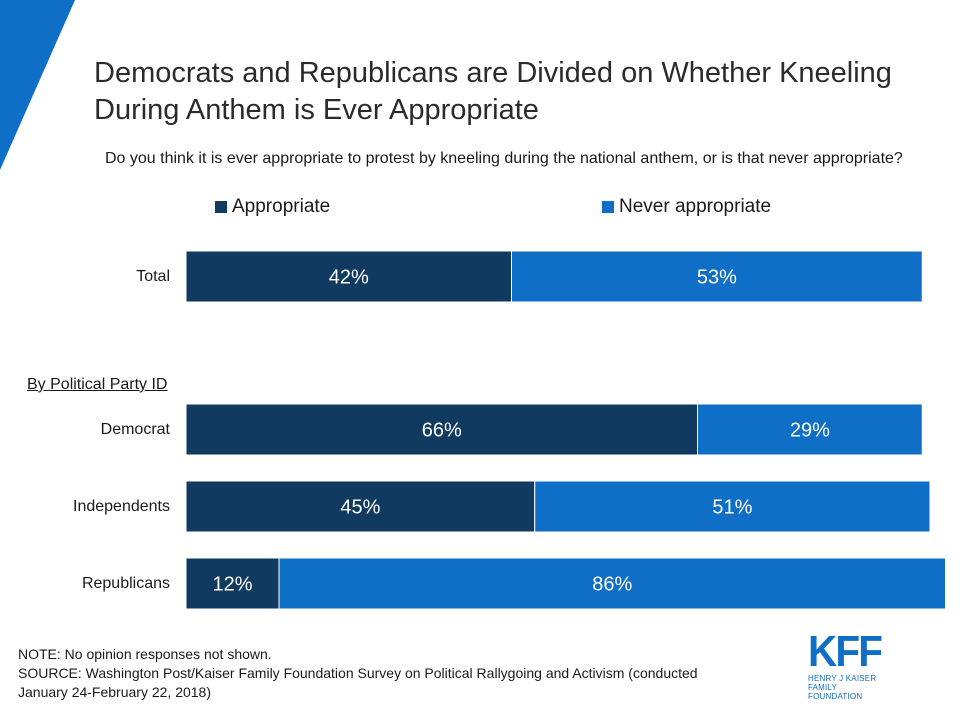  Describe the element at coordinates (126, 583) in the screenshot. I see `category-label-republicans: Republicans` at that location.